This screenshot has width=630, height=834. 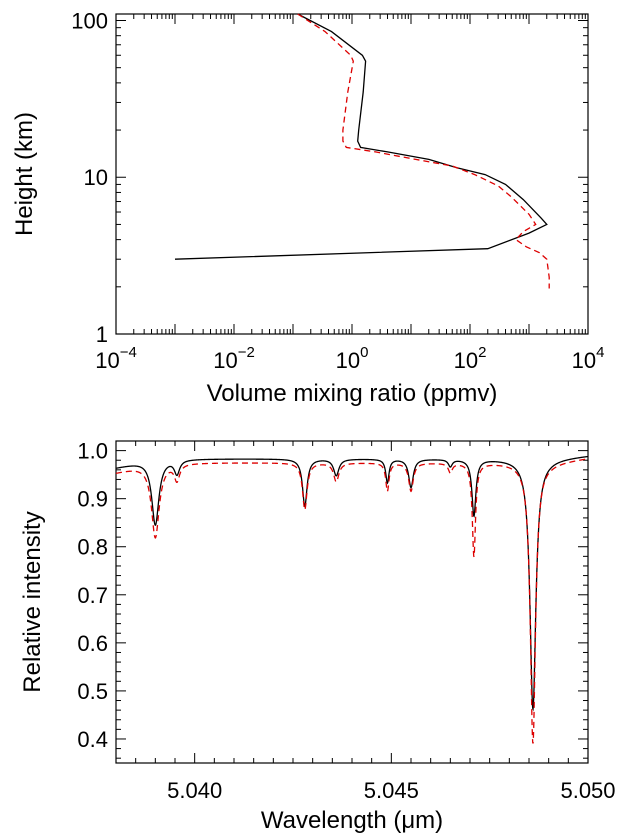 What do you see at coordinates (482, 352) in the screenshot?
I see `x-tick-label-exponent: 2` at bounding box center [482, 352].